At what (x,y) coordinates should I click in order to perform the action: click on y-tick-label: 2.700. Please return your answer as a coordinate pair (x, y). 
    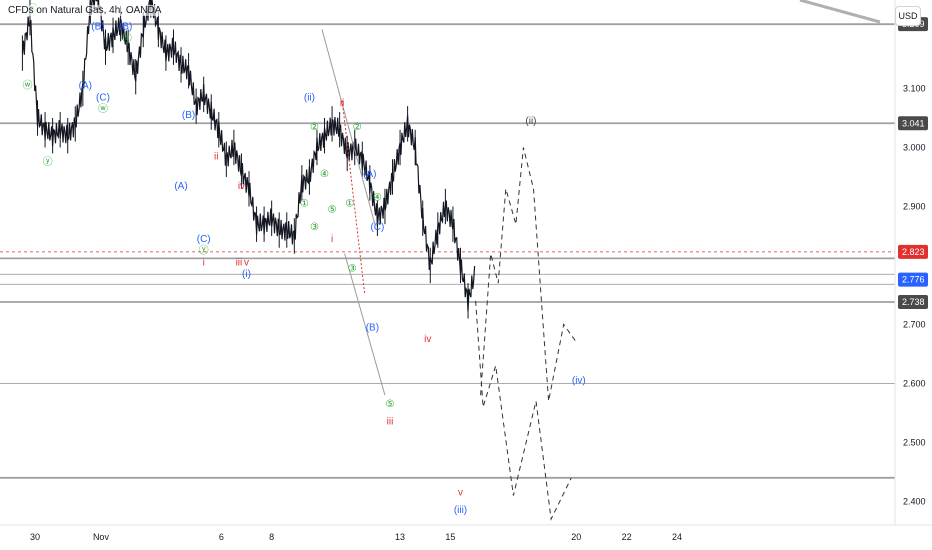
    Looking at the image, I should click on (914, 324).